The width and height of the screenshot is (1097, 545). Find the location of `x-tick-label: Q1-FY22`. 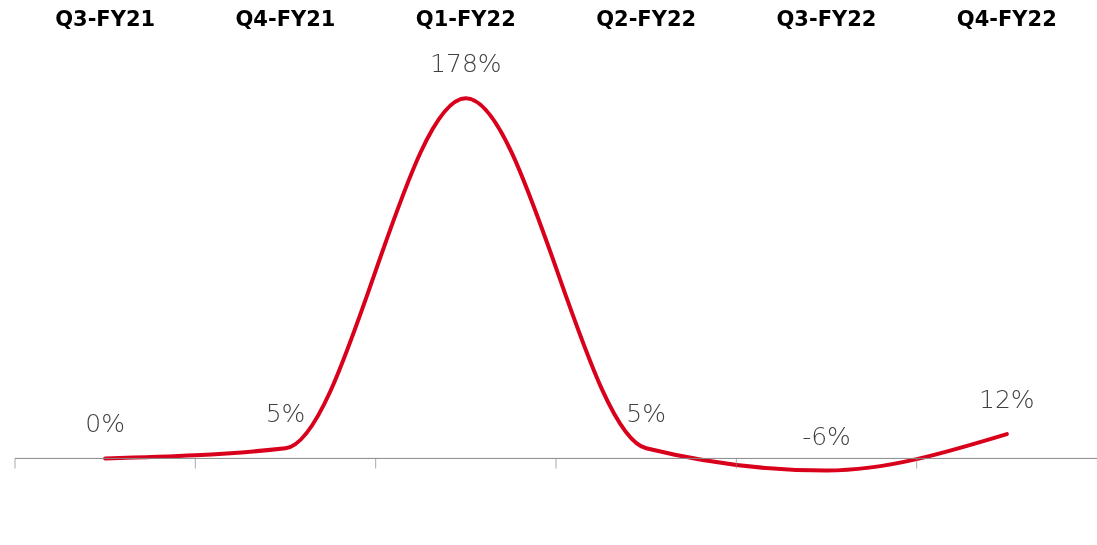

x-tick-label: Q1-FY22 is located at coordinates (465, 18).